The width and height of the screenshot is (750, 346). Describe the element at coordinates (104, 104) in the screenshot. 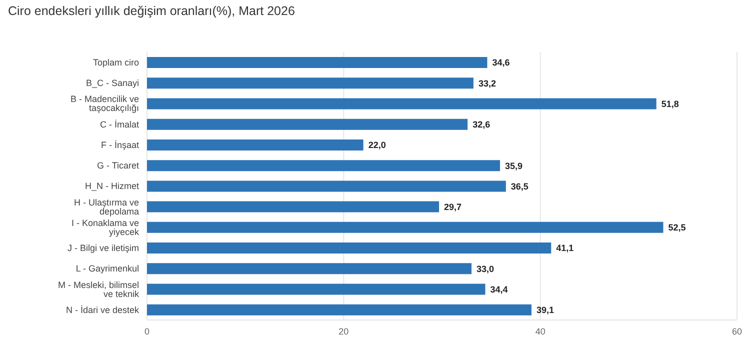

I see `y-tick-label: B - Madencilik ve taşocakçılığı` at that location.